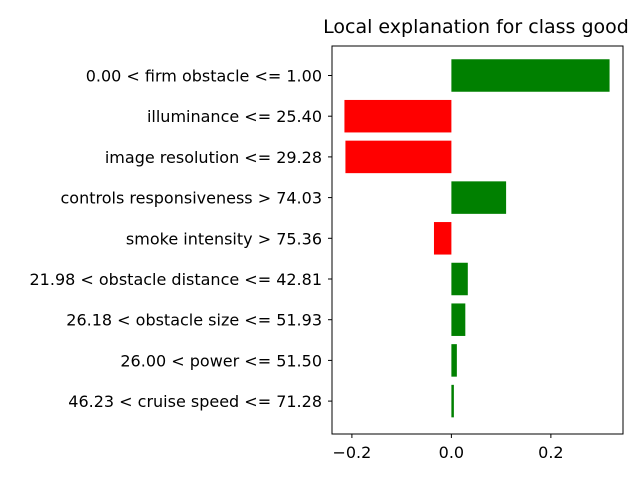  Describe the element at coordinates (204, 76) in the screenshot. I see `y-tick-label: 0.00 < firm obstacle <= 1.00` at that location.